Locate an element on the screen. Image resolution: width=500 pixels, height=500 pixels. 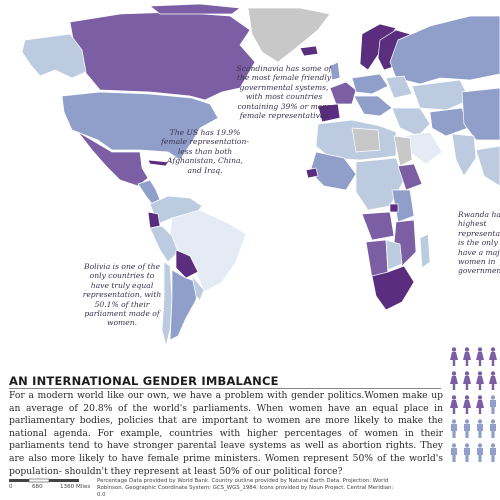
scale-label-zero: 0 is located at coordinates (11, 487).